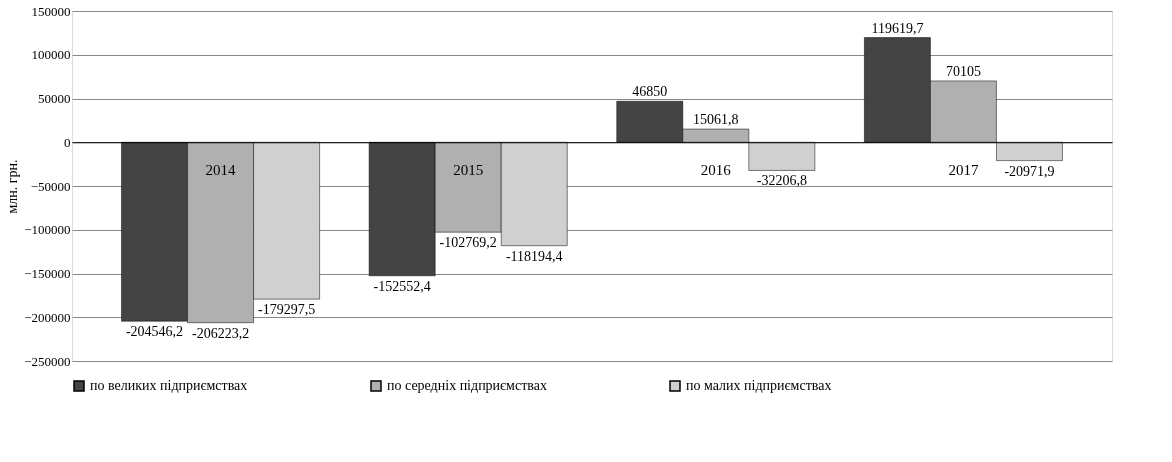 Image resolution: width=1172 pixels, height=462 pixels. Describe the element at coordinates (716, 120) in the screenshot. I see `data-label: 15061,8` at that location.